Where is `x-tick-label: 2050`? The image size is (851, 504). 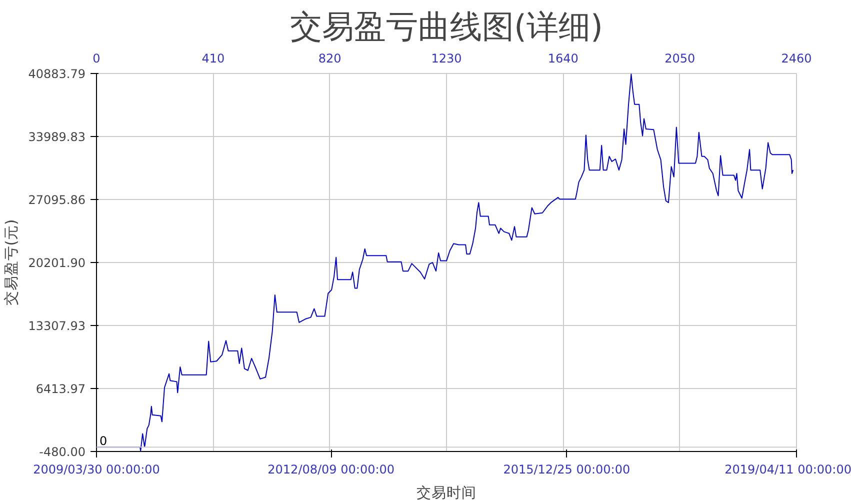 x-tick-label: 2050 is located at coordinates (680, 59).